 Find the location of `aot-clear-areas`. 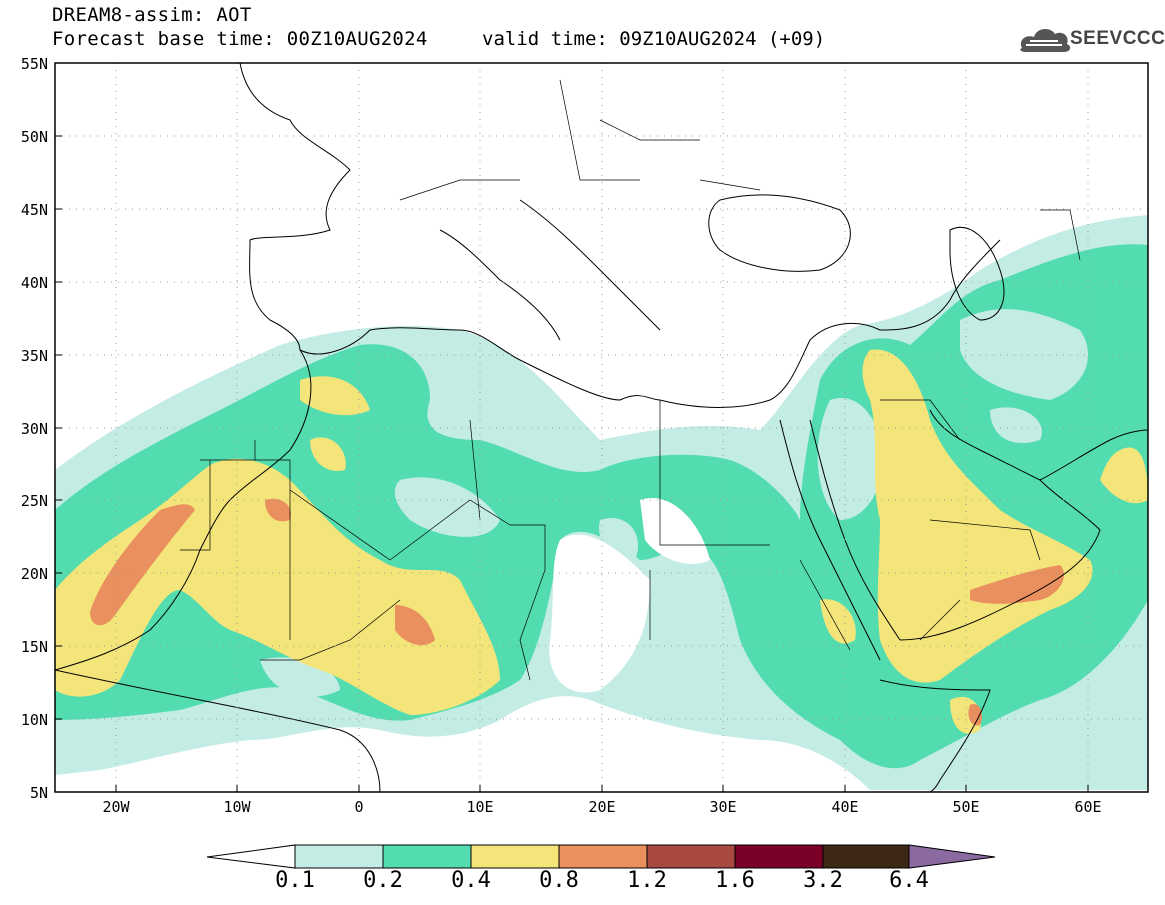

aot-clear-areas is located at coordinates (629, 595).